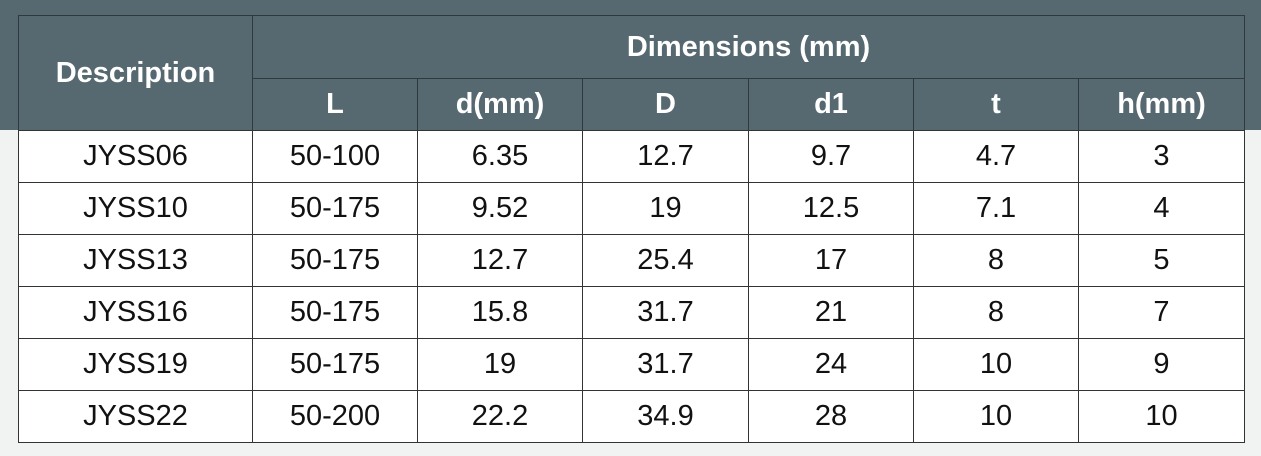 The image size is (1261, 456). What do you see at coordinates (500, 156) in the screenshot?
I see `table-cell: 6.35` at bounding box center [500, 156].